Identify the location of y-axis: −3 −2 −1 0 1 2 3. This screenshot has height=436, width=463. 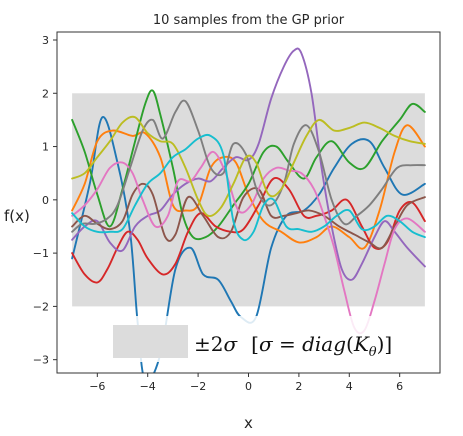
(45, 200).